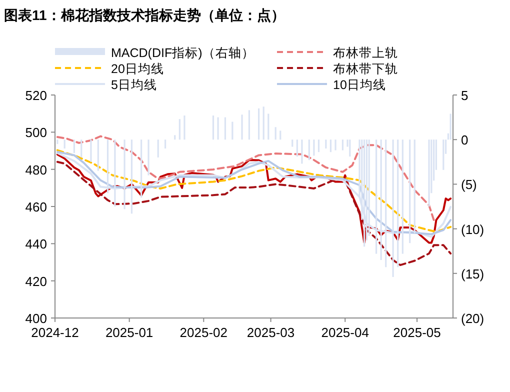 The image size is (510, 392). I want to click on y2-tick-label: (15), so click(472, 274).